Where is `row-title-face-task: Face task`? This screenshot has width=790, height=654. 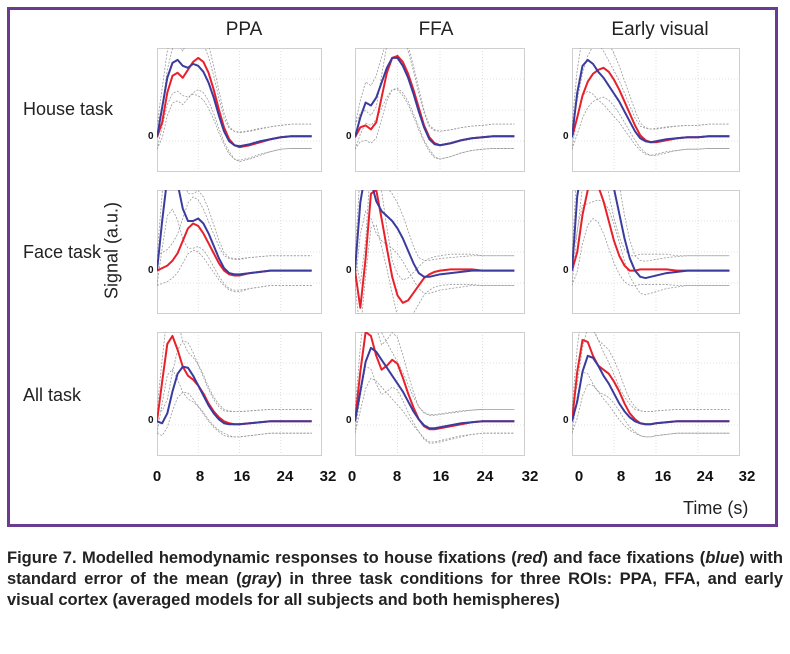
row-title-face-task: Face task is located at coordinates (62, 252).